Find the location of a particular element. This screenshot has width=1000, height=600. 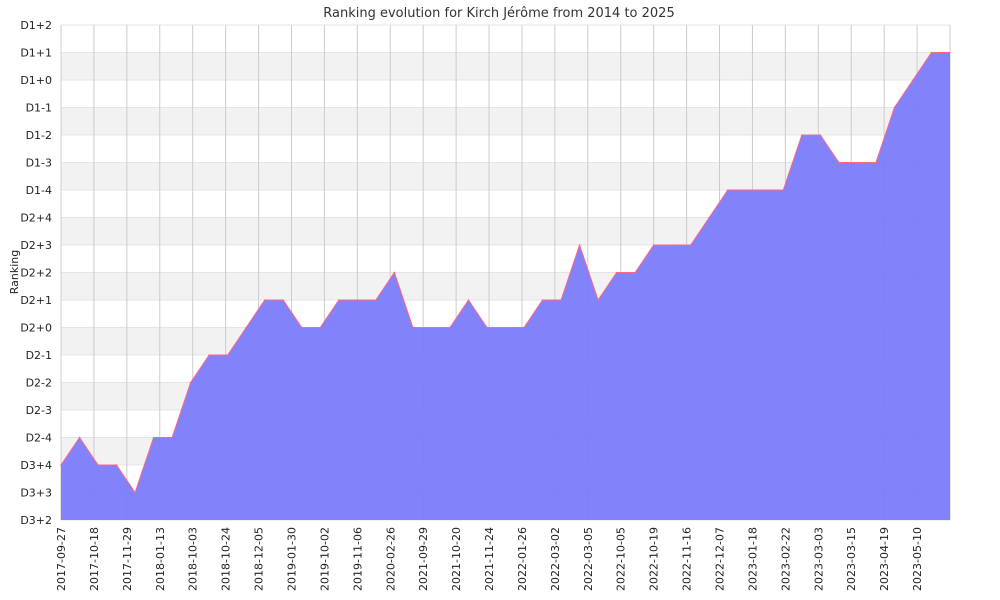

x-tick-label: 2018-10-03 is located at coordinates (193, 559).